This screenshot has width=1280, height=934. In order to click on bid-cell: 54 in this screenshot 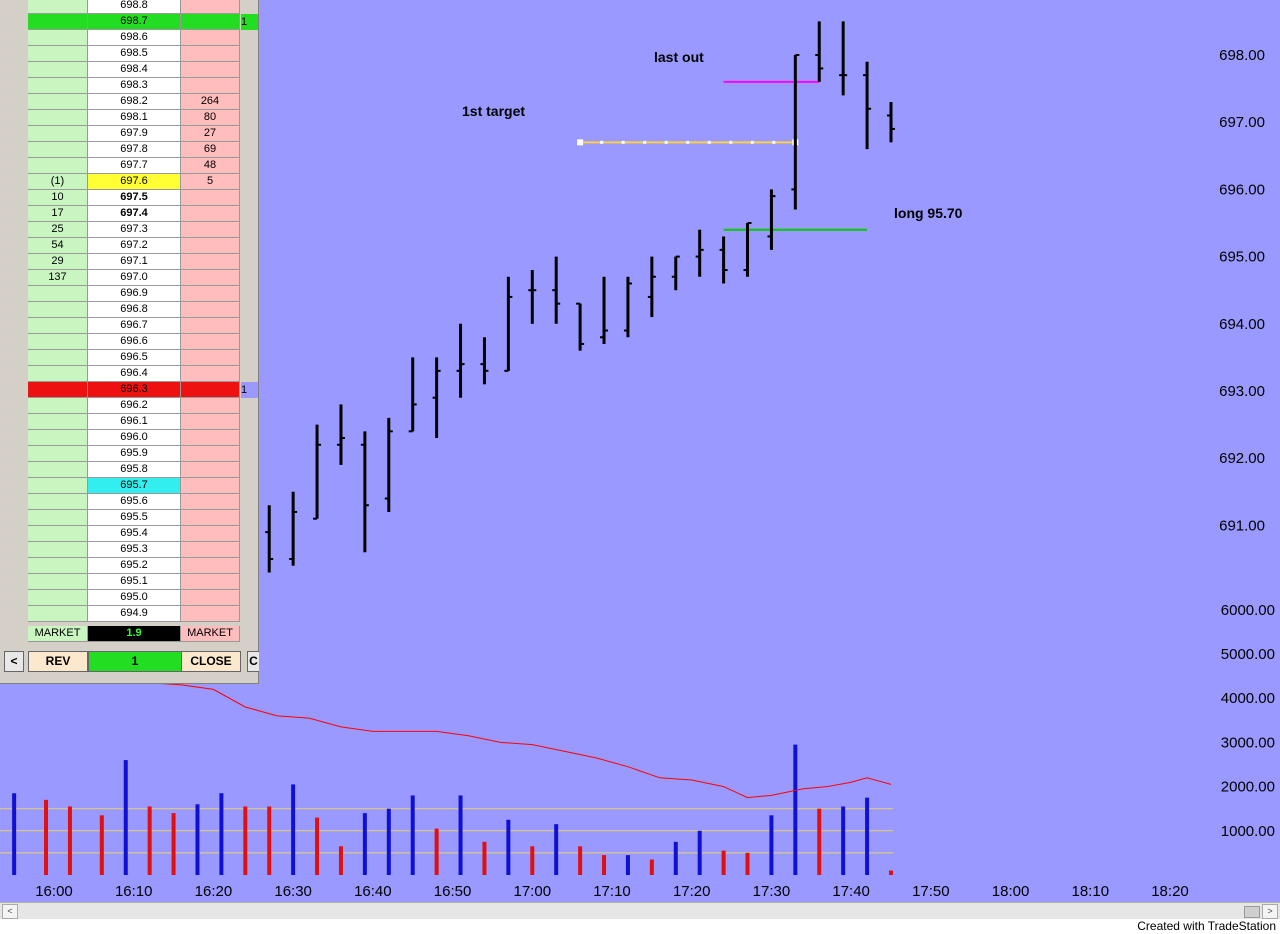, I will do `click(58, 246)`.